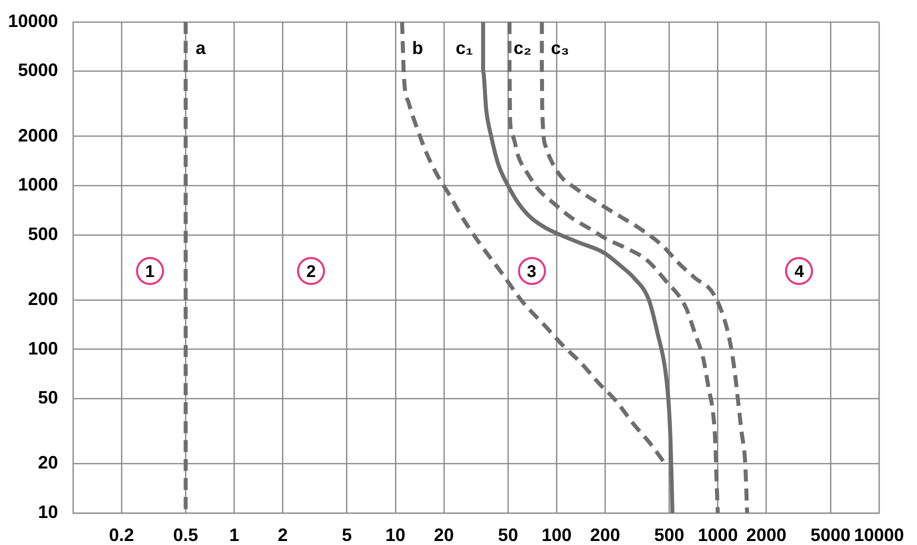 This screenshot has width=917, height=545. I want to click on x-tick-label: 1, so click(234, 534).